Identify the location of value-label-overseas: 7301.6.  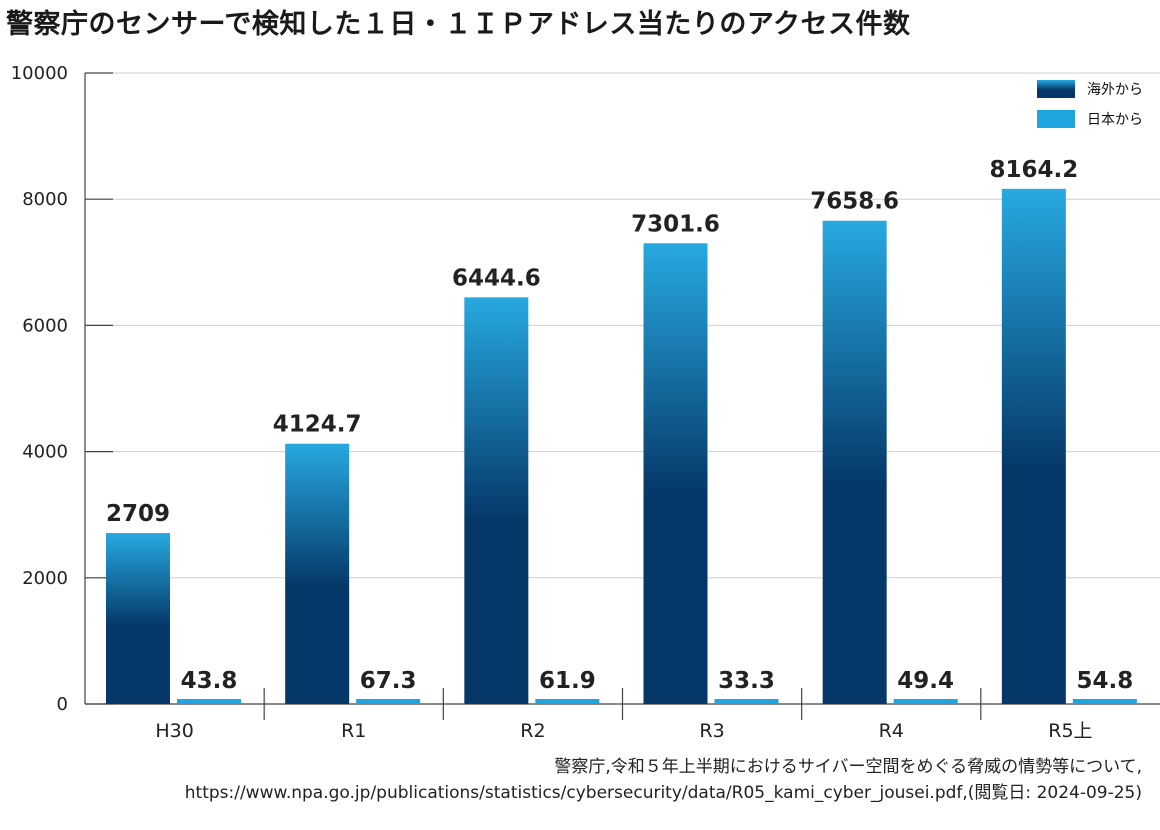
(675, 224).